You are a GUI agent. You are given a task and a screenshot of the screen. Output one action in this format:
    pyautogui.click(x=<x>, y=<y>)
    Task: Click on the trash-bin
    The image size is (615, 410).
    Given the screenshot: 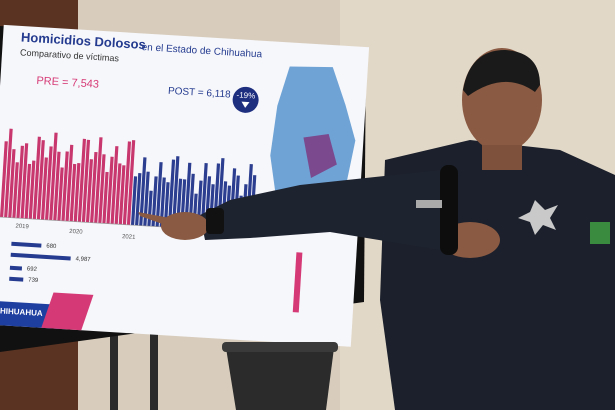 What is the action you would take?
    pyautogui.click(x=280, y=379)
    